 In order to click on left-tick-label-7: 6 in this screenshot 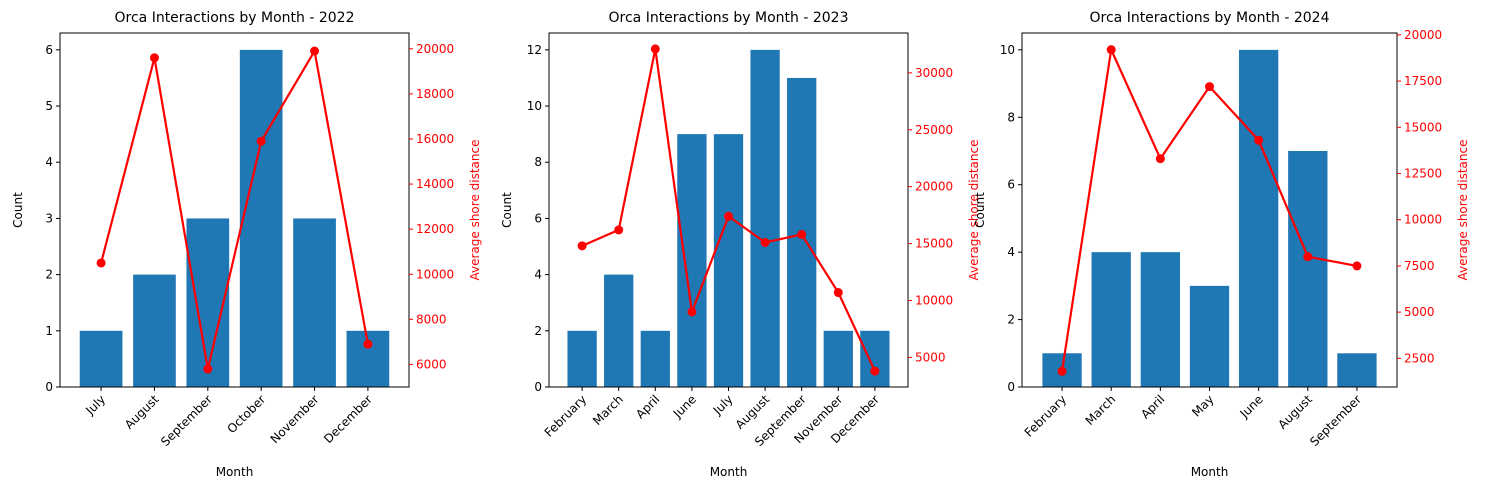, I will do `click(49, 50)`.